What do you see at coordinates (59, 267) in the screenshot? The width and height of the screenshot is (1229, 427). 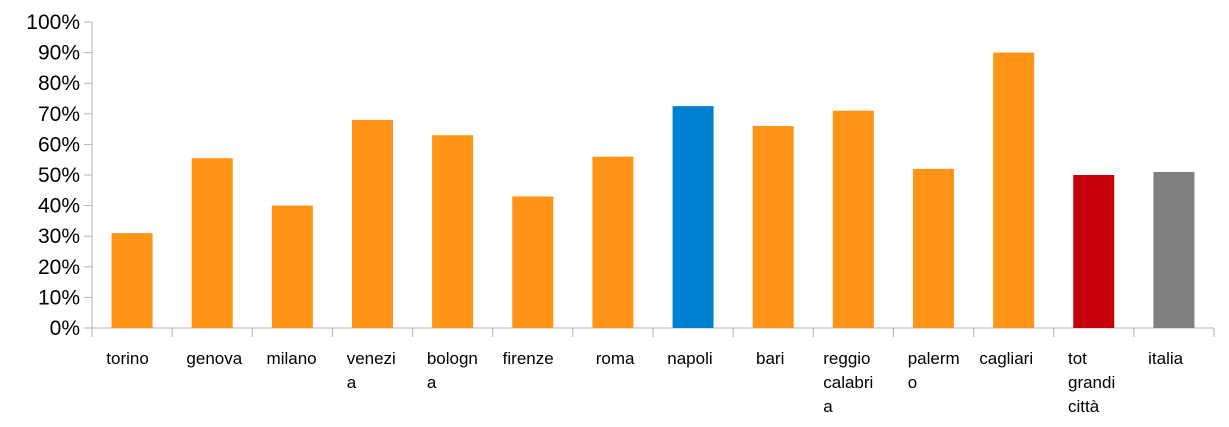 I see `y-tick-label: 20%` at bounding box center [59, 267].